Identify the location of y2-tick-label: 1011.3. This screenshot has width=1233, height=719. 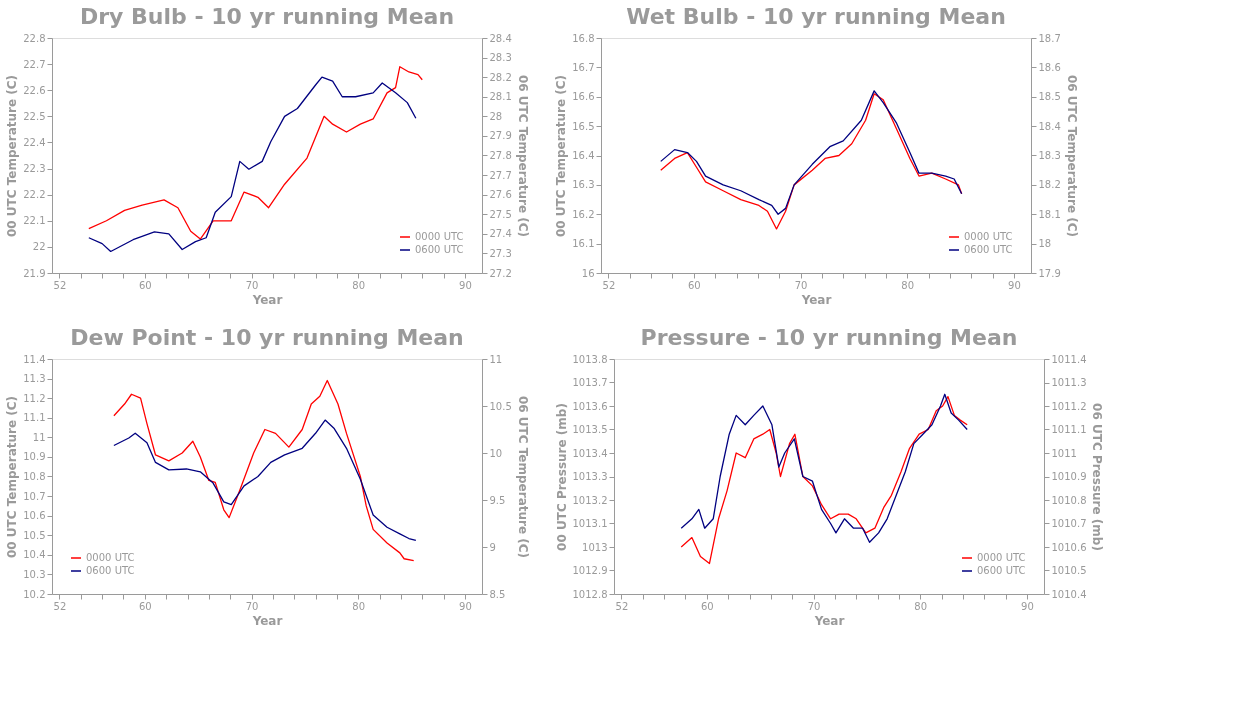
(1069, 382).